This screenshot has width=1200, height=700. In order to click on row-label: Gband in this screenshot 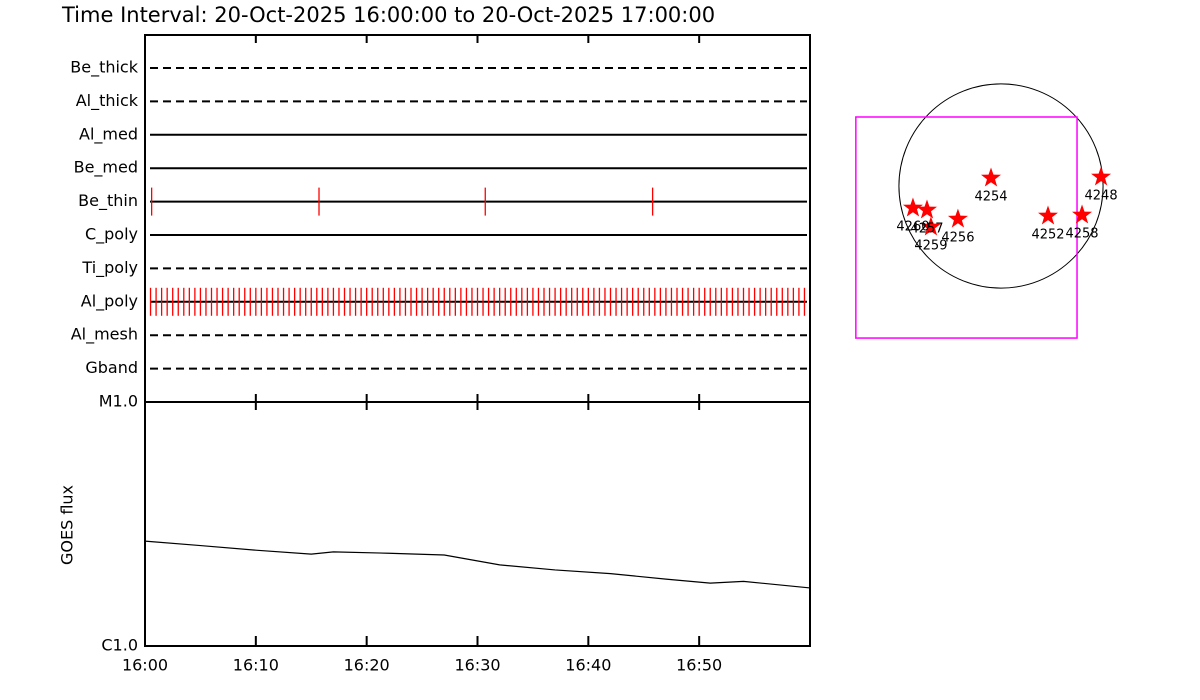, I will do `click(111, 367)`.